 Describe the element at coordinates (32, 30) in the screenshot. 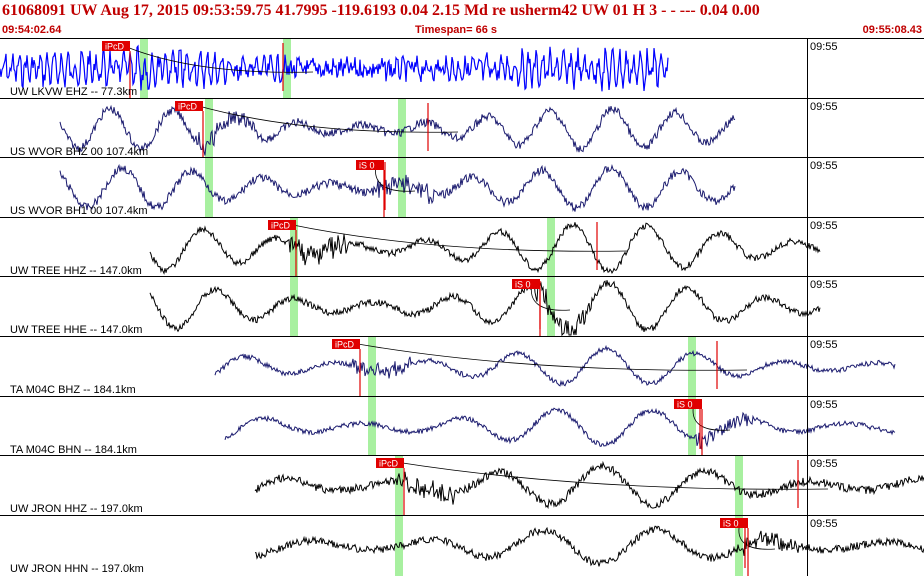

I see `start-time: 09:54:02.64` at that location.